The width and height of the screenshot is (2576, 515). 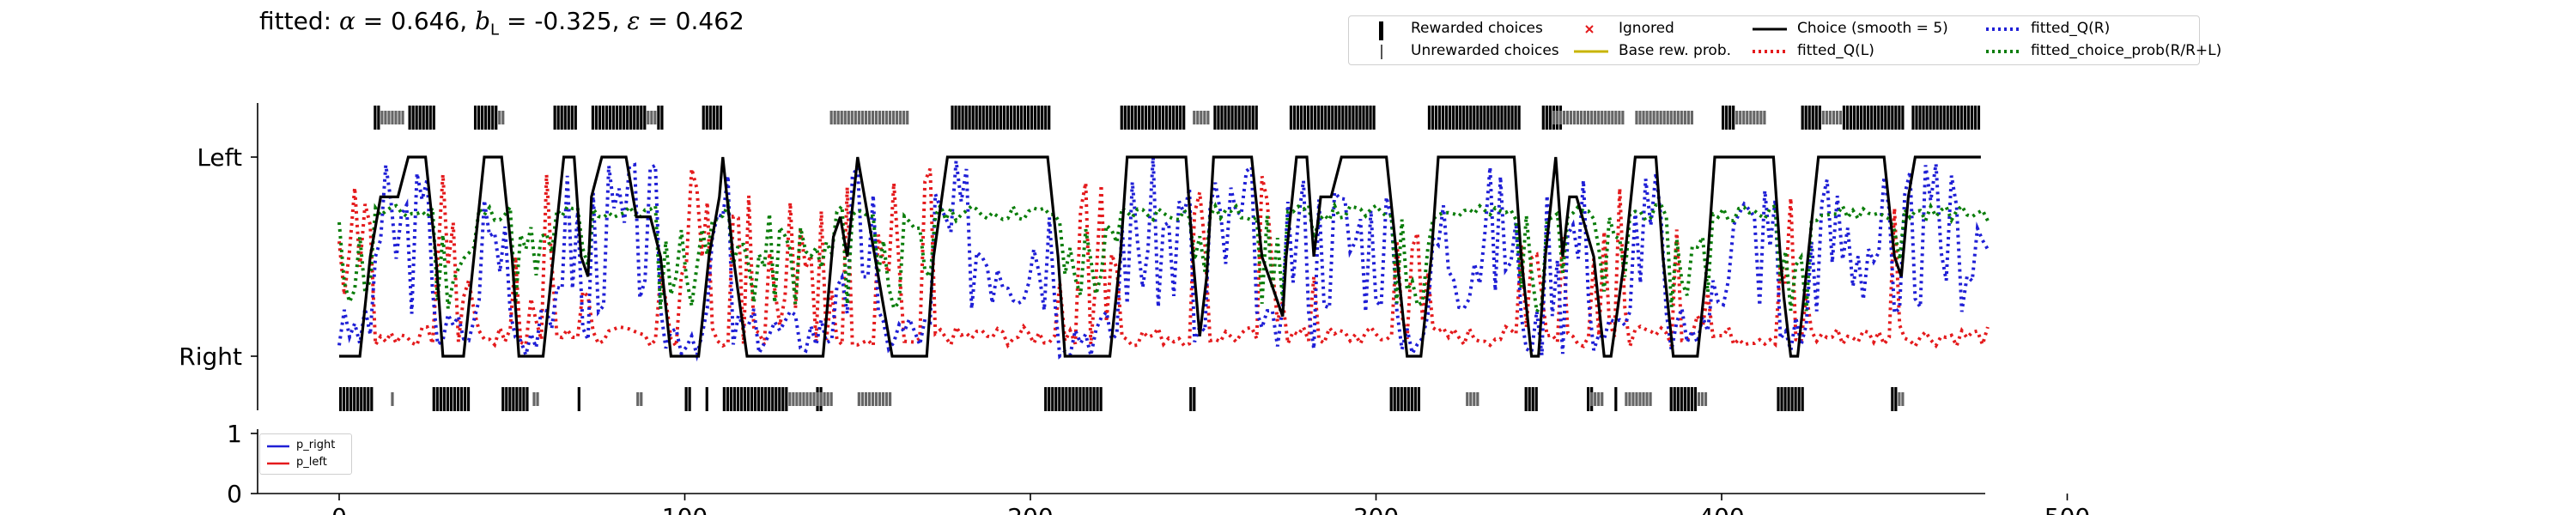 I want to click on lower-legend: p_right p_left, so click(x=305, y=454).